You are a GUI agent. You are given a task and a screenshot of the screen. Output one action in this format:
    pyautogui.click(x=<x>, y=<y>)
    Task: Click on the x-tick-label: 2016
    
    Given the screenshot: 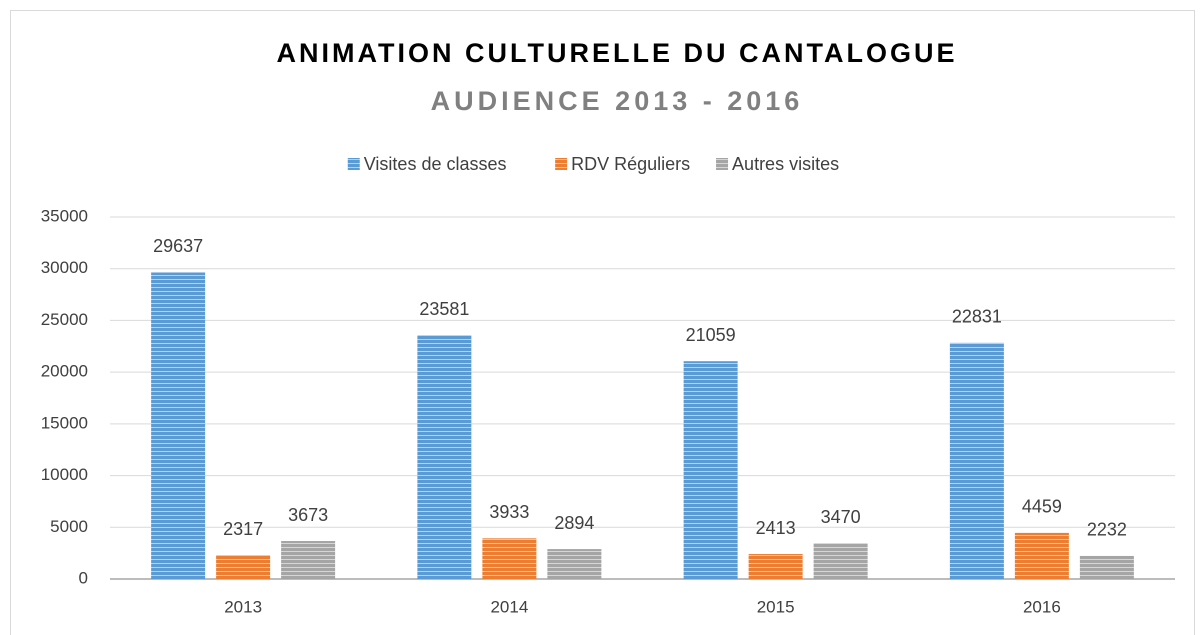 What is the action you would take?
    pyautogui.click(x=1042, y=606)
    